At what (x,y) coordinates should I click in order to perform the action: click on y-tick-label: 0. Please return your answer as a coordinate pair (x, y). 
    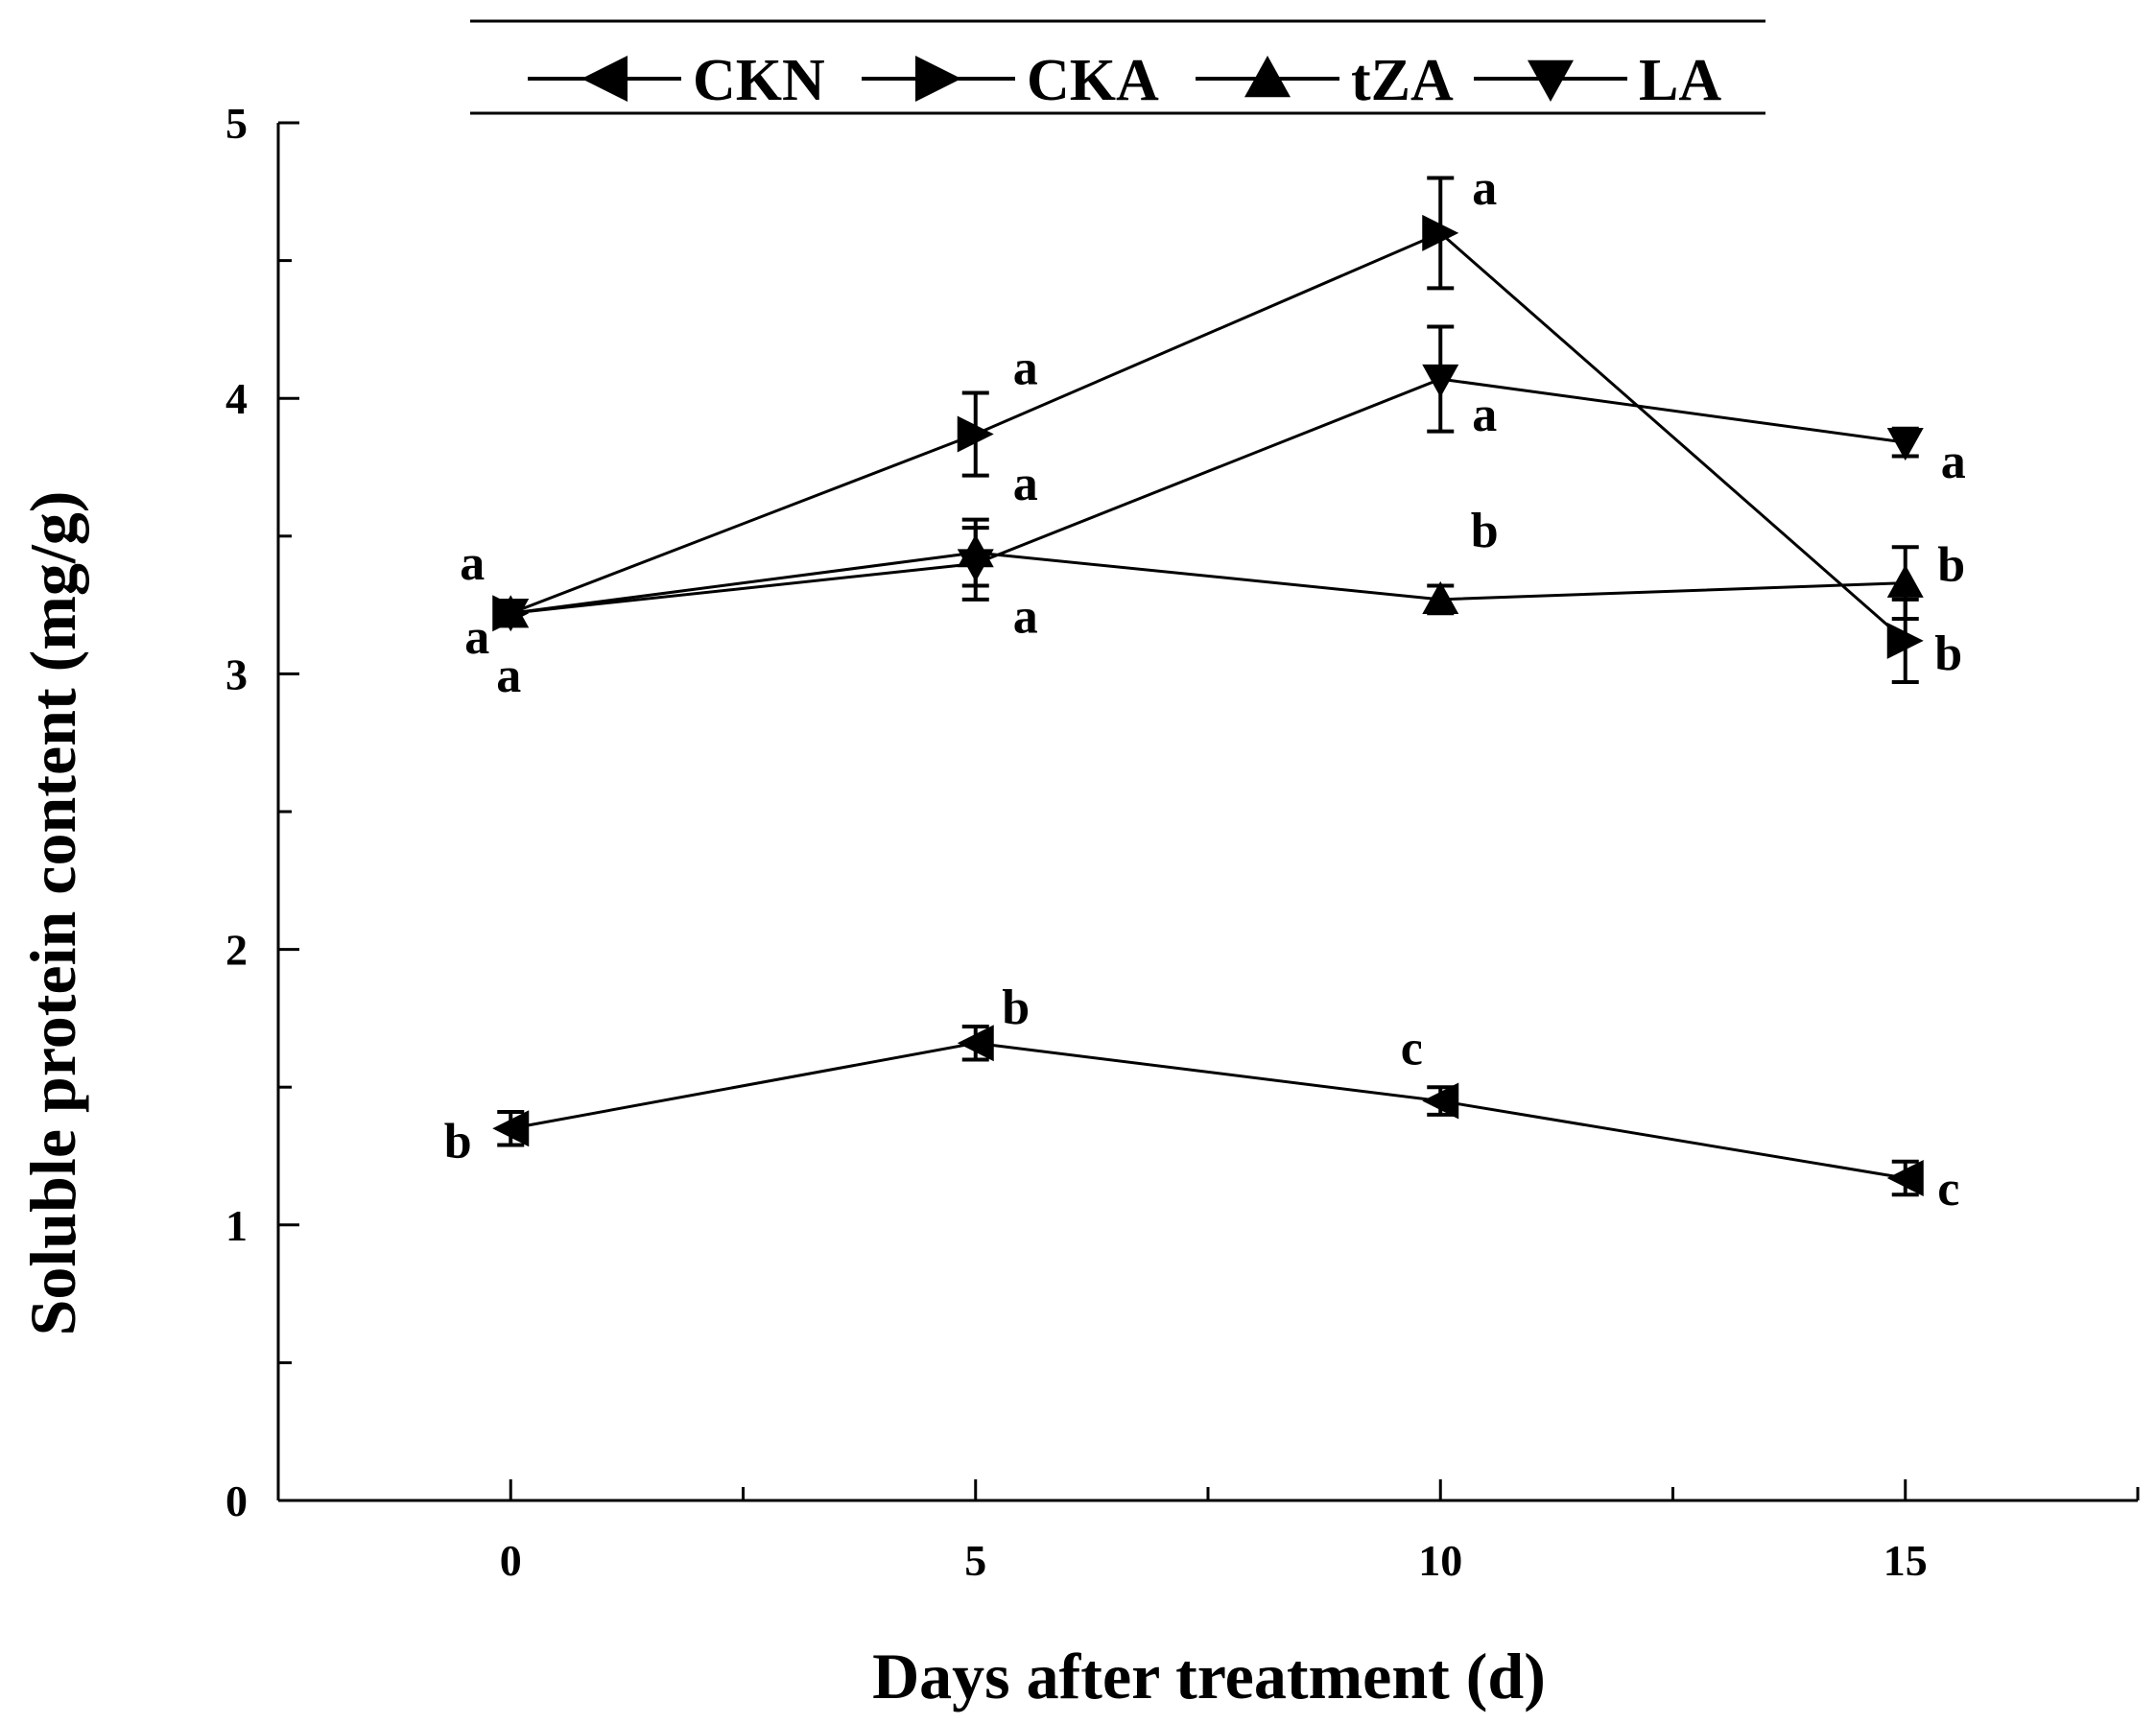
    Looking at the image, I should click on (236, 1500).